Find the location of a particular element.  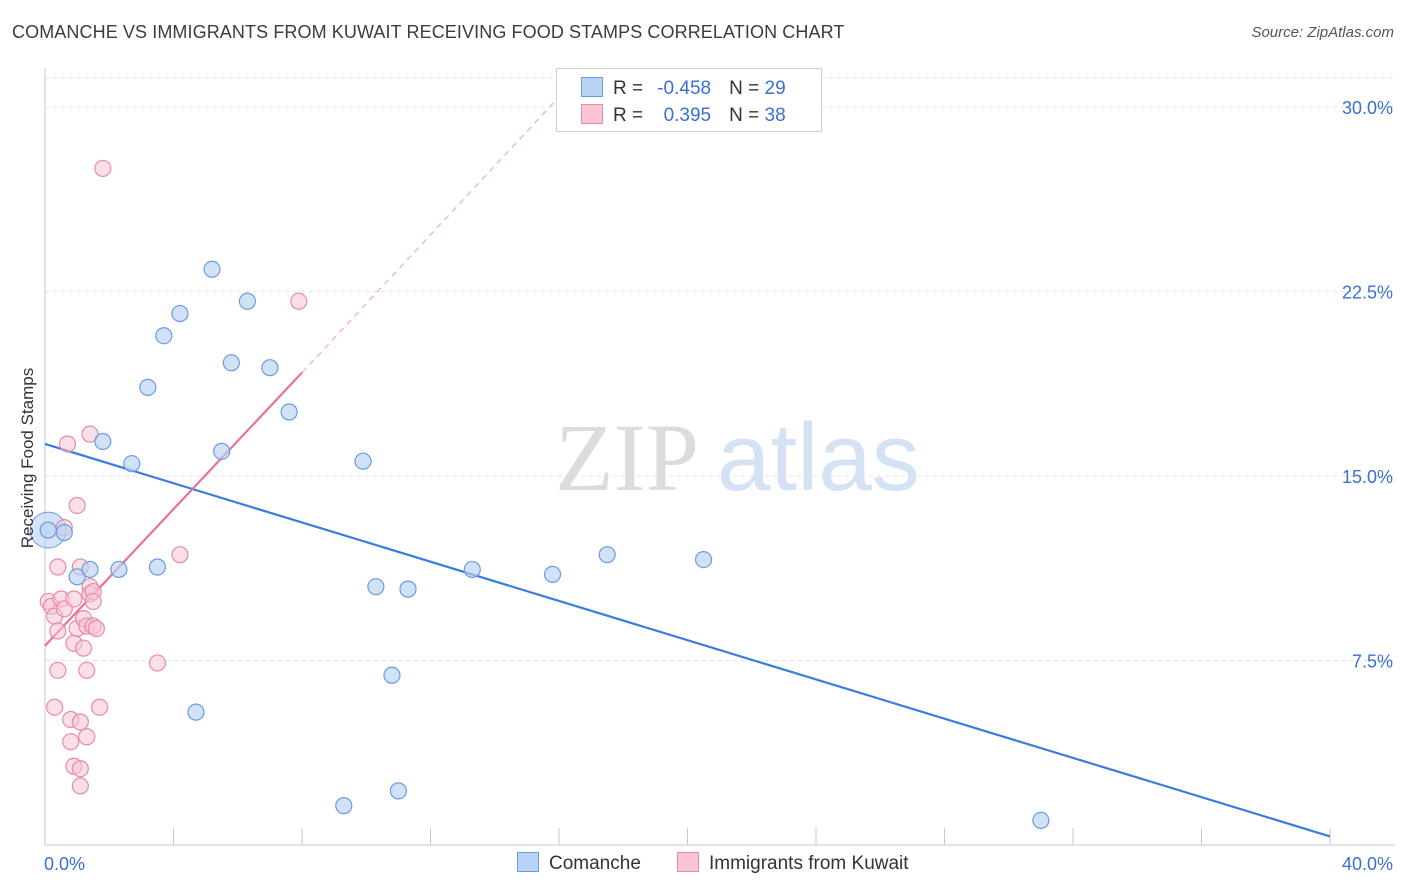

y-tick-label: 22.5% is located at coordinates (1367, 292).